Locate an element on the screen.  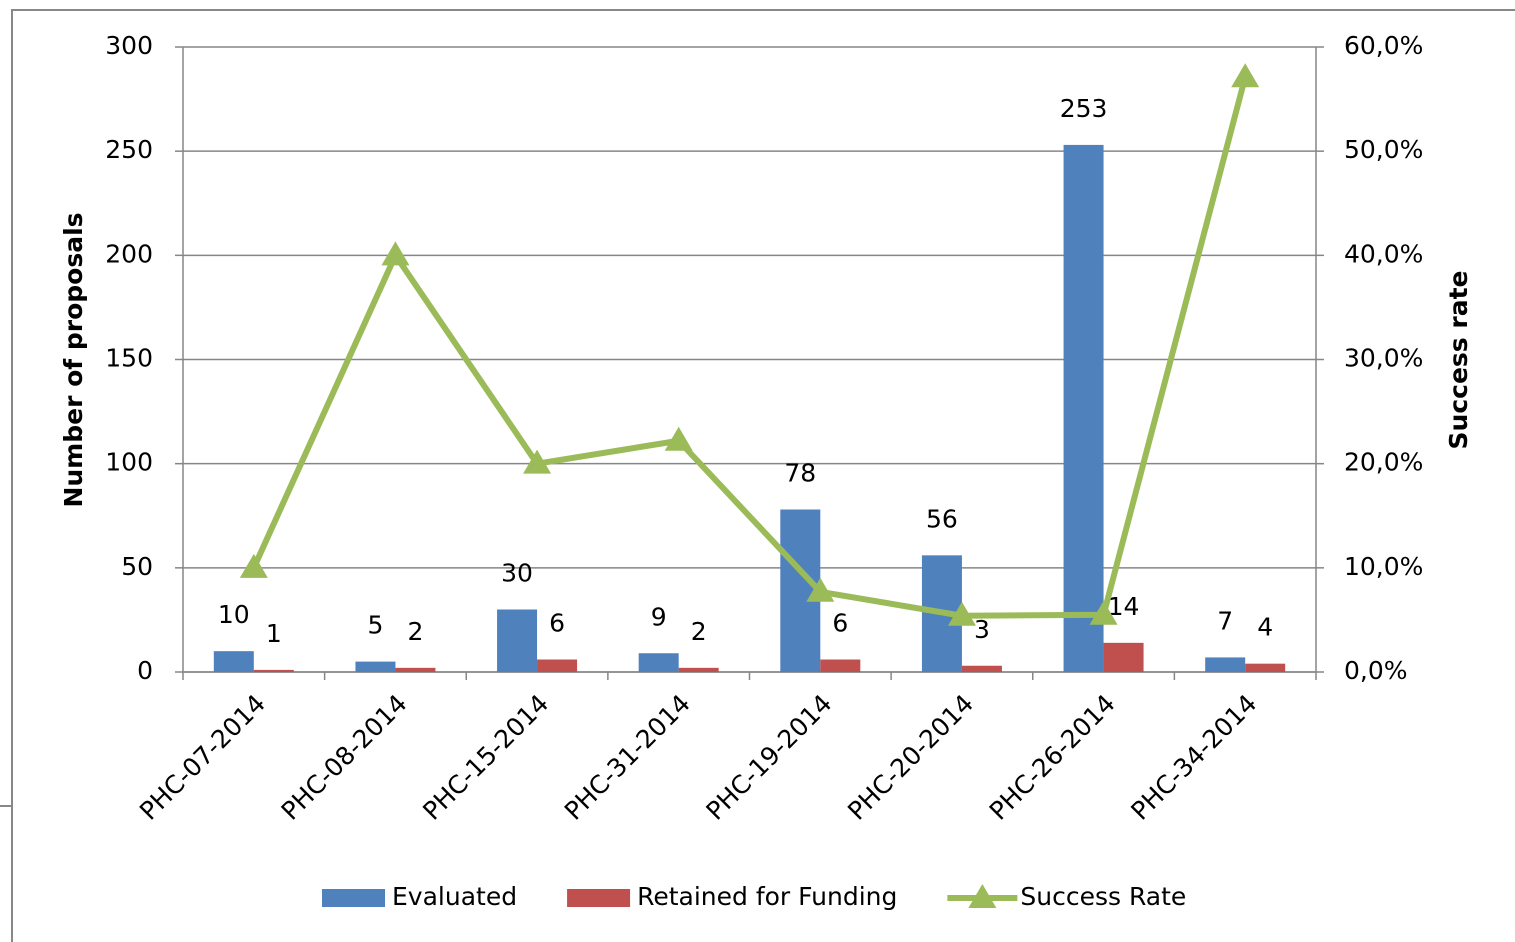
y-tick-label: 100 is located at coordinates (129, 462).